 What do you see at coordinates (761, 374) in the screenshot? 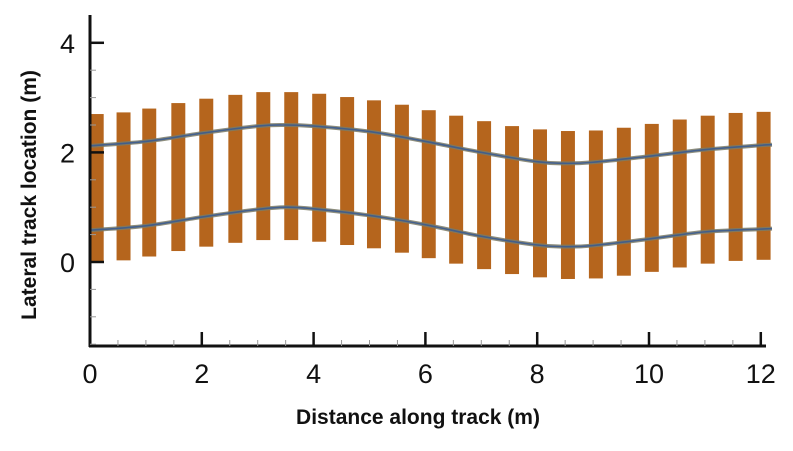
I see `x-tick-label: 12` at bounding box center [761, 374].